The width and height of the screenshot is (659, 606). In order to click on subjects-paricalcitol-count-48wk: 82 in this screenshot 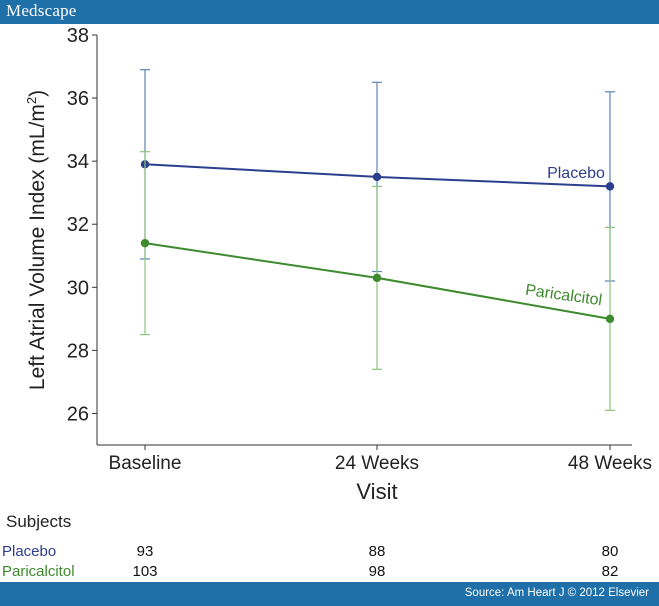, I will do `click(610, 571)`.